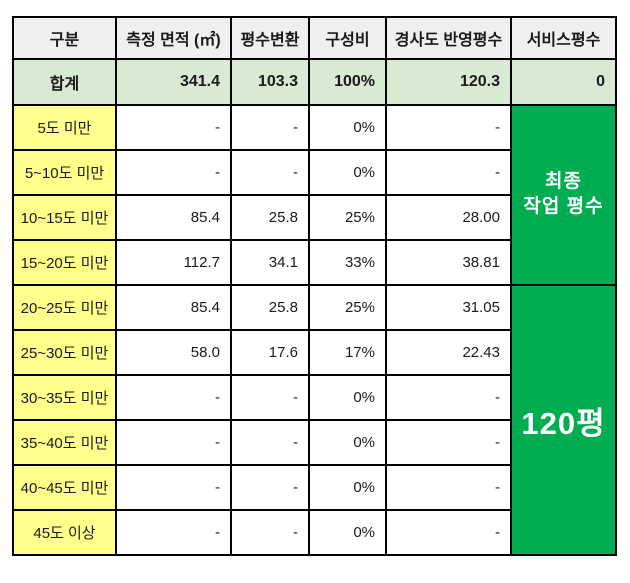  I want to click on cell-ratio: 17%, so click(347, 352).